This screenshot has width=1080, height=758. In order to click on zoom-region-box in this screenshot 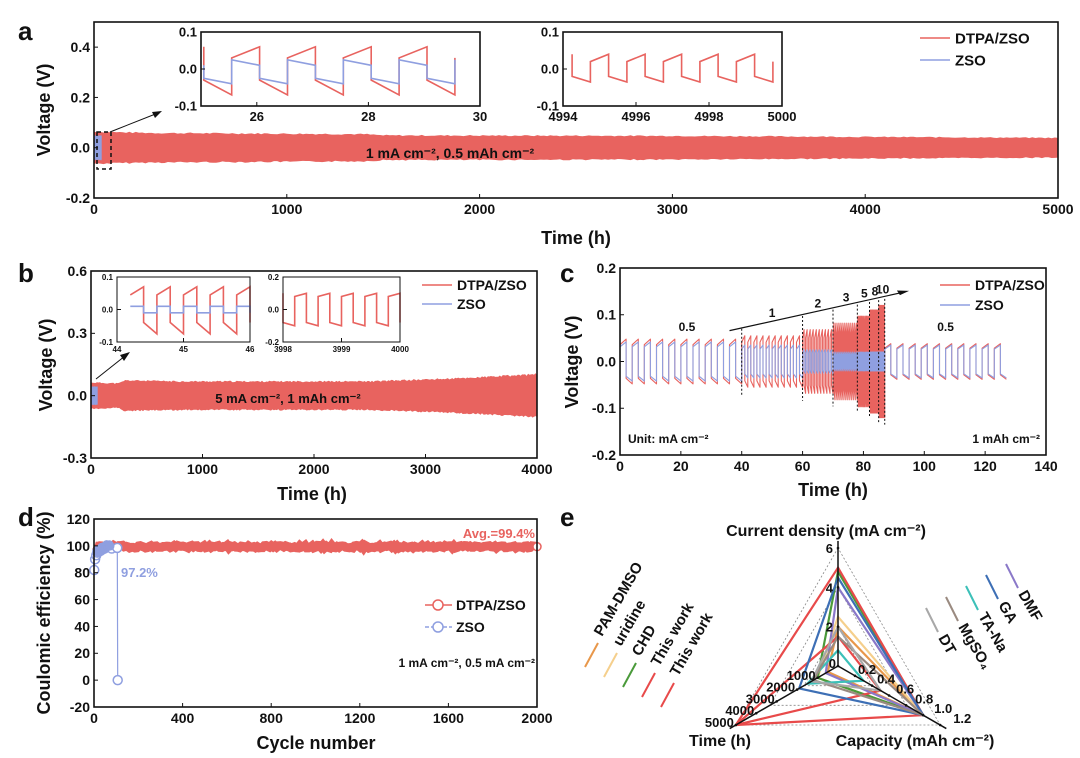, I will do `click(104, 150)`.